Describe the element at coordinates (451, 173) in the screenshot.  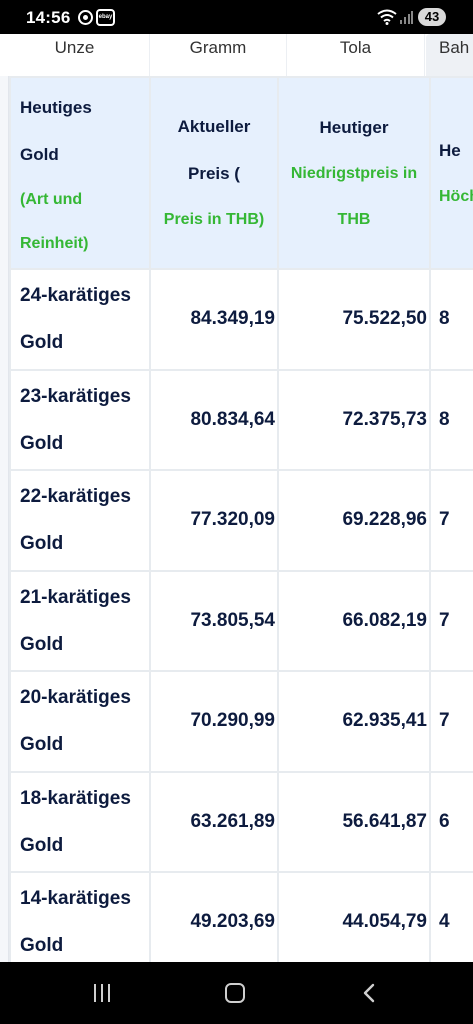
I see `header-highest-price: He Höch` at that location.